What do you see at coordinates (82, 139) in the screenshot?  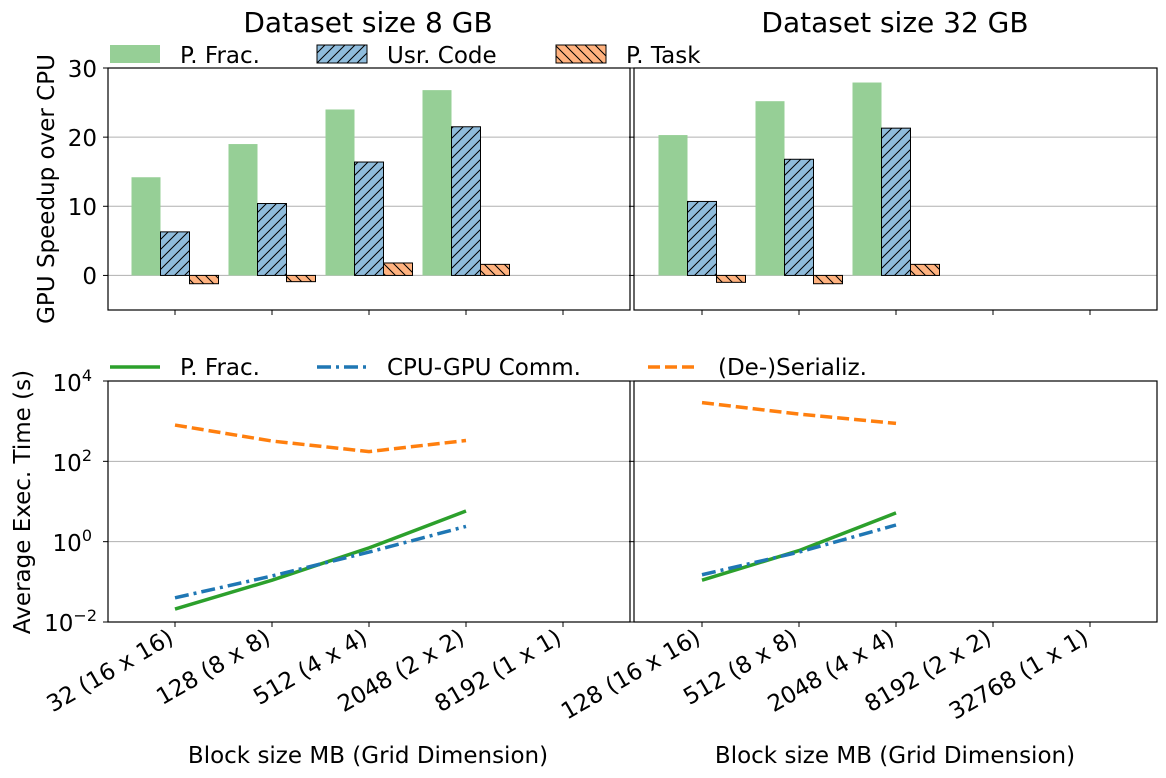 I see `ytick-label: 20` at bounding box center [82, 139].